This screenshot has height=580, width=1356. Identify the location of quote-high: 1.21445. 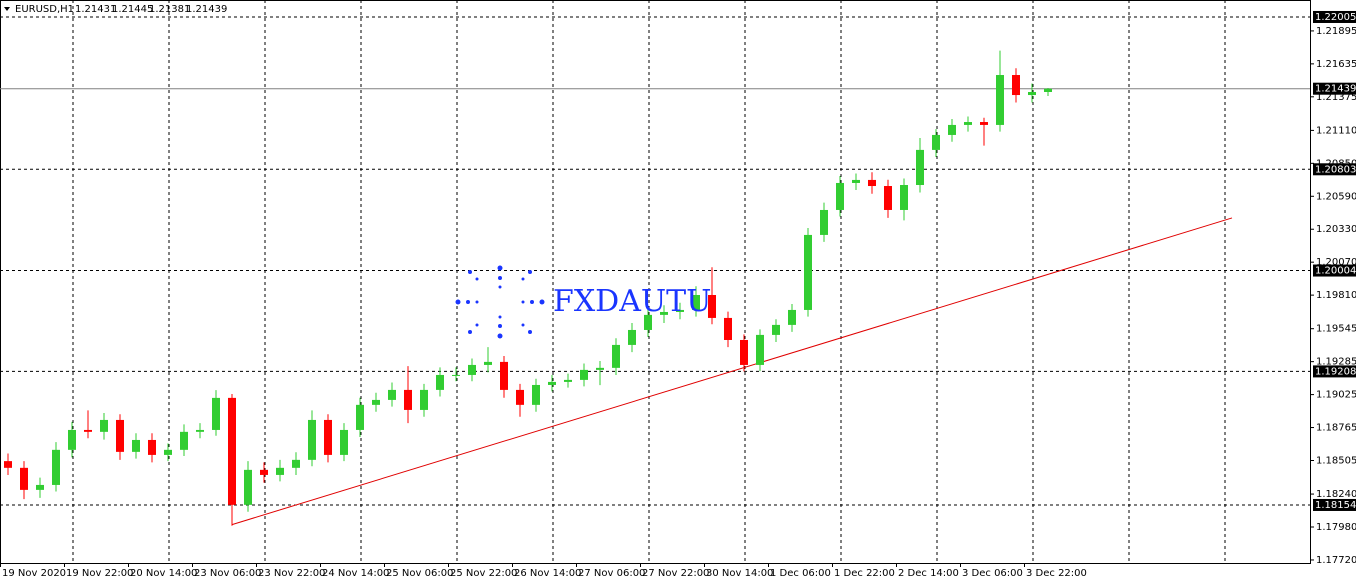
(132, 9).